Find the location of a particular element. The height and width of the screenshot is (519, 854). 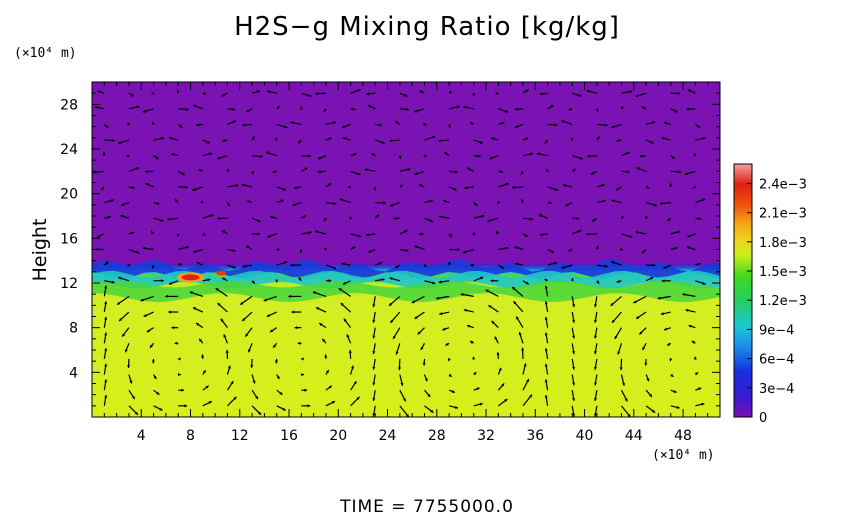

x-tick-label: 40 is located at coordinates (585, 436).